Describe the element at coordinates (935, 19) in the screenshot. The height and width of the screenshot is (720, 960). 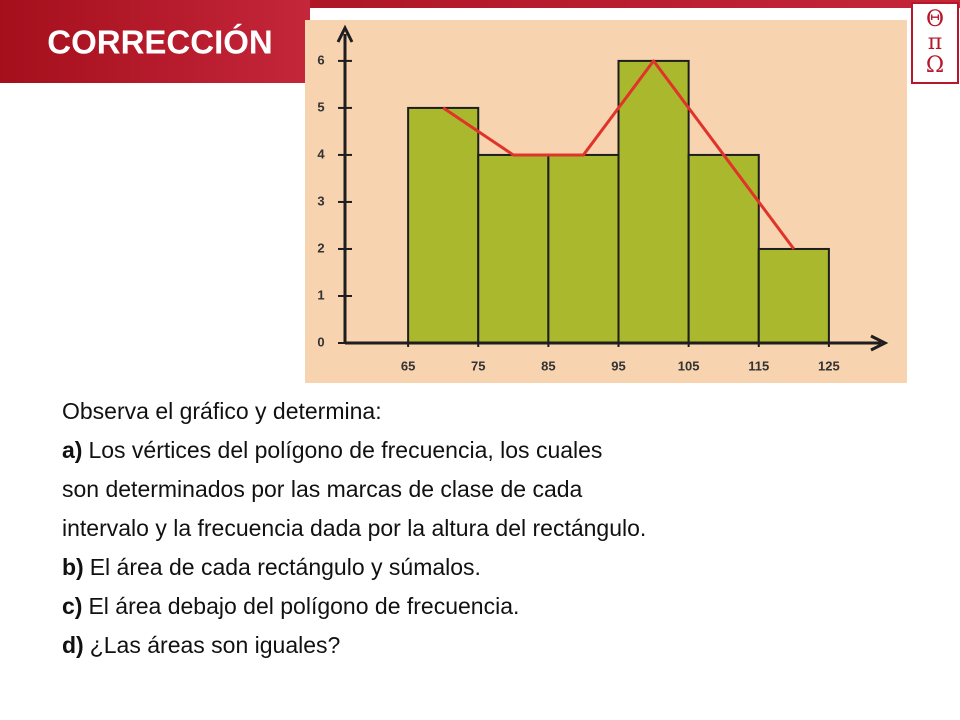
I see `logo-glyph: Θ` at that location.